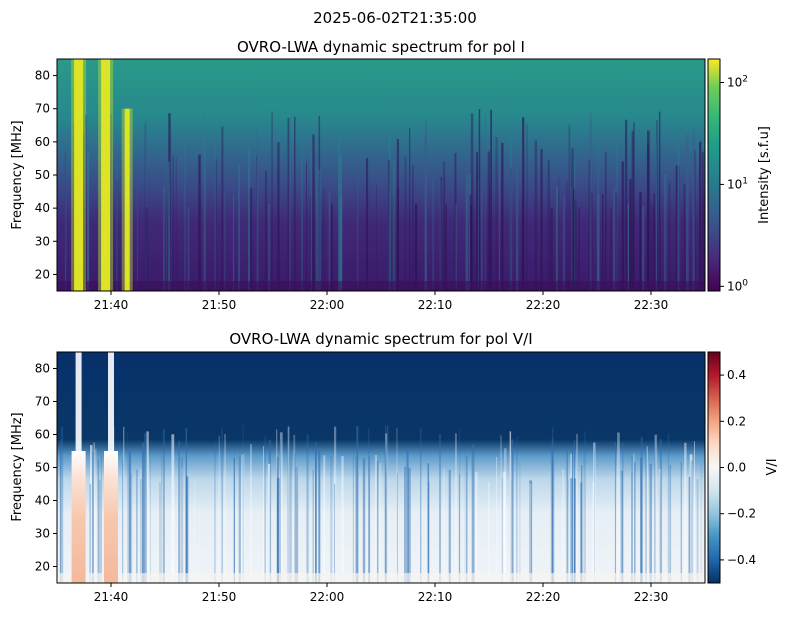  Describe the element at coordinates (381, 47) in the screenshot. I see `panel-i-title: OVRO-LWA dynamic spectrum for pol I` at that location.